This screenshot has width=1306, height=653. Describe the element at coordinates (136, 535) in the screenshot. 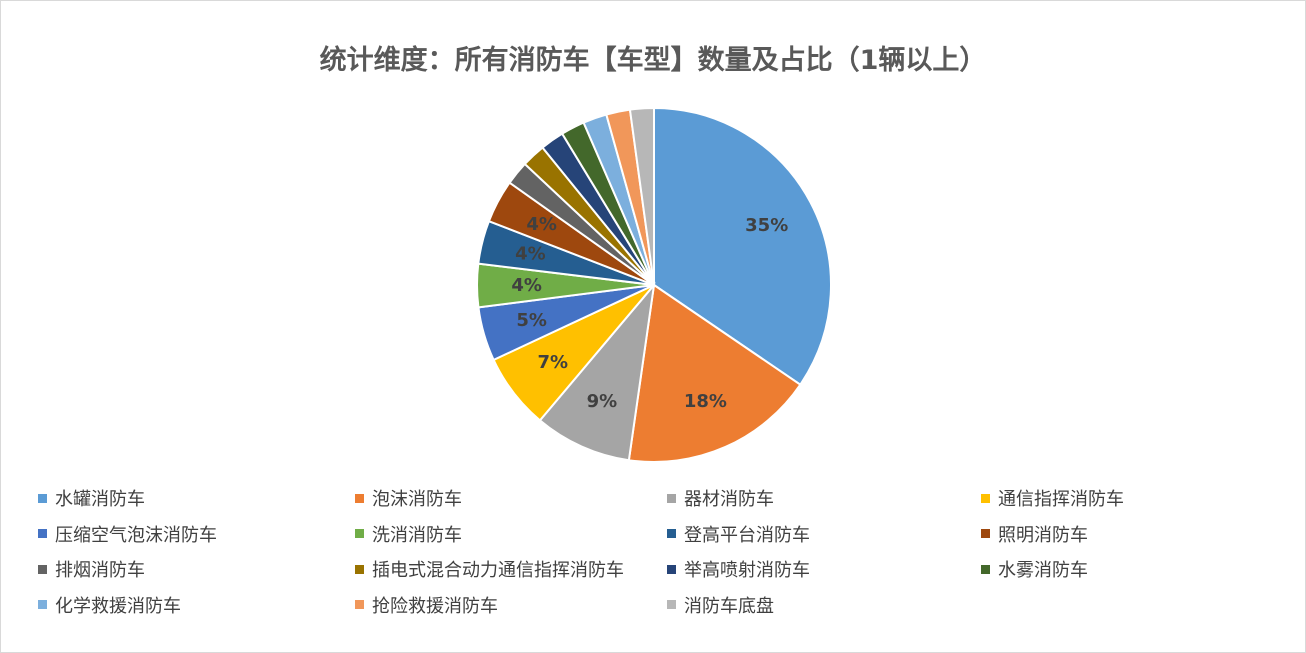

I see `legend-label: 压缩空气泡沫消防车` at that location.